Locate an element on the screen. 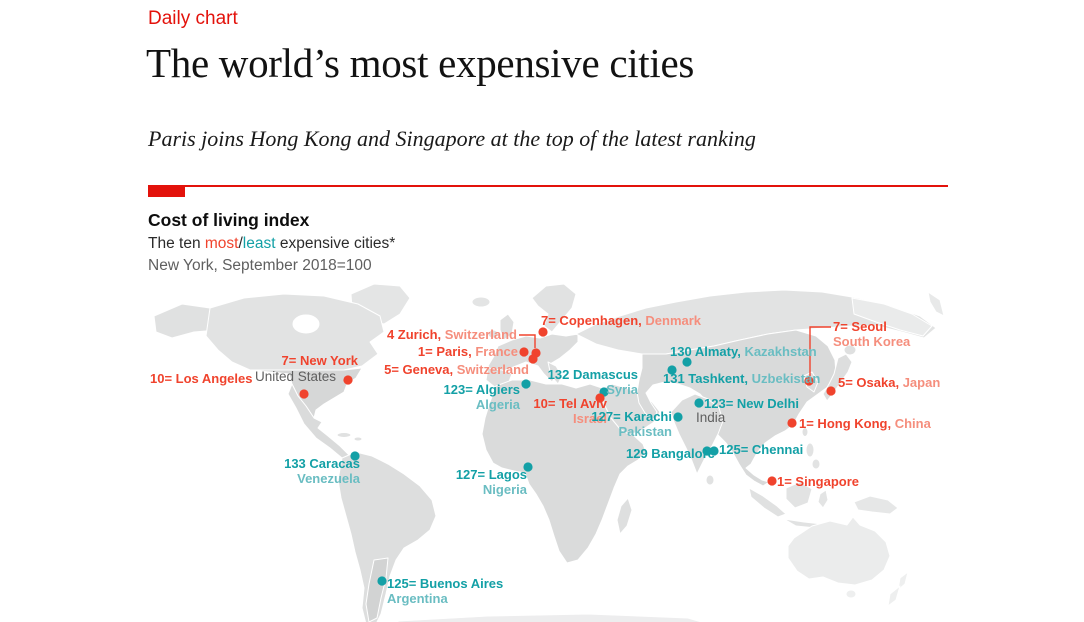 The image size is (1084, 622). damascus-country: Syria is located at coordinates (622, 389).